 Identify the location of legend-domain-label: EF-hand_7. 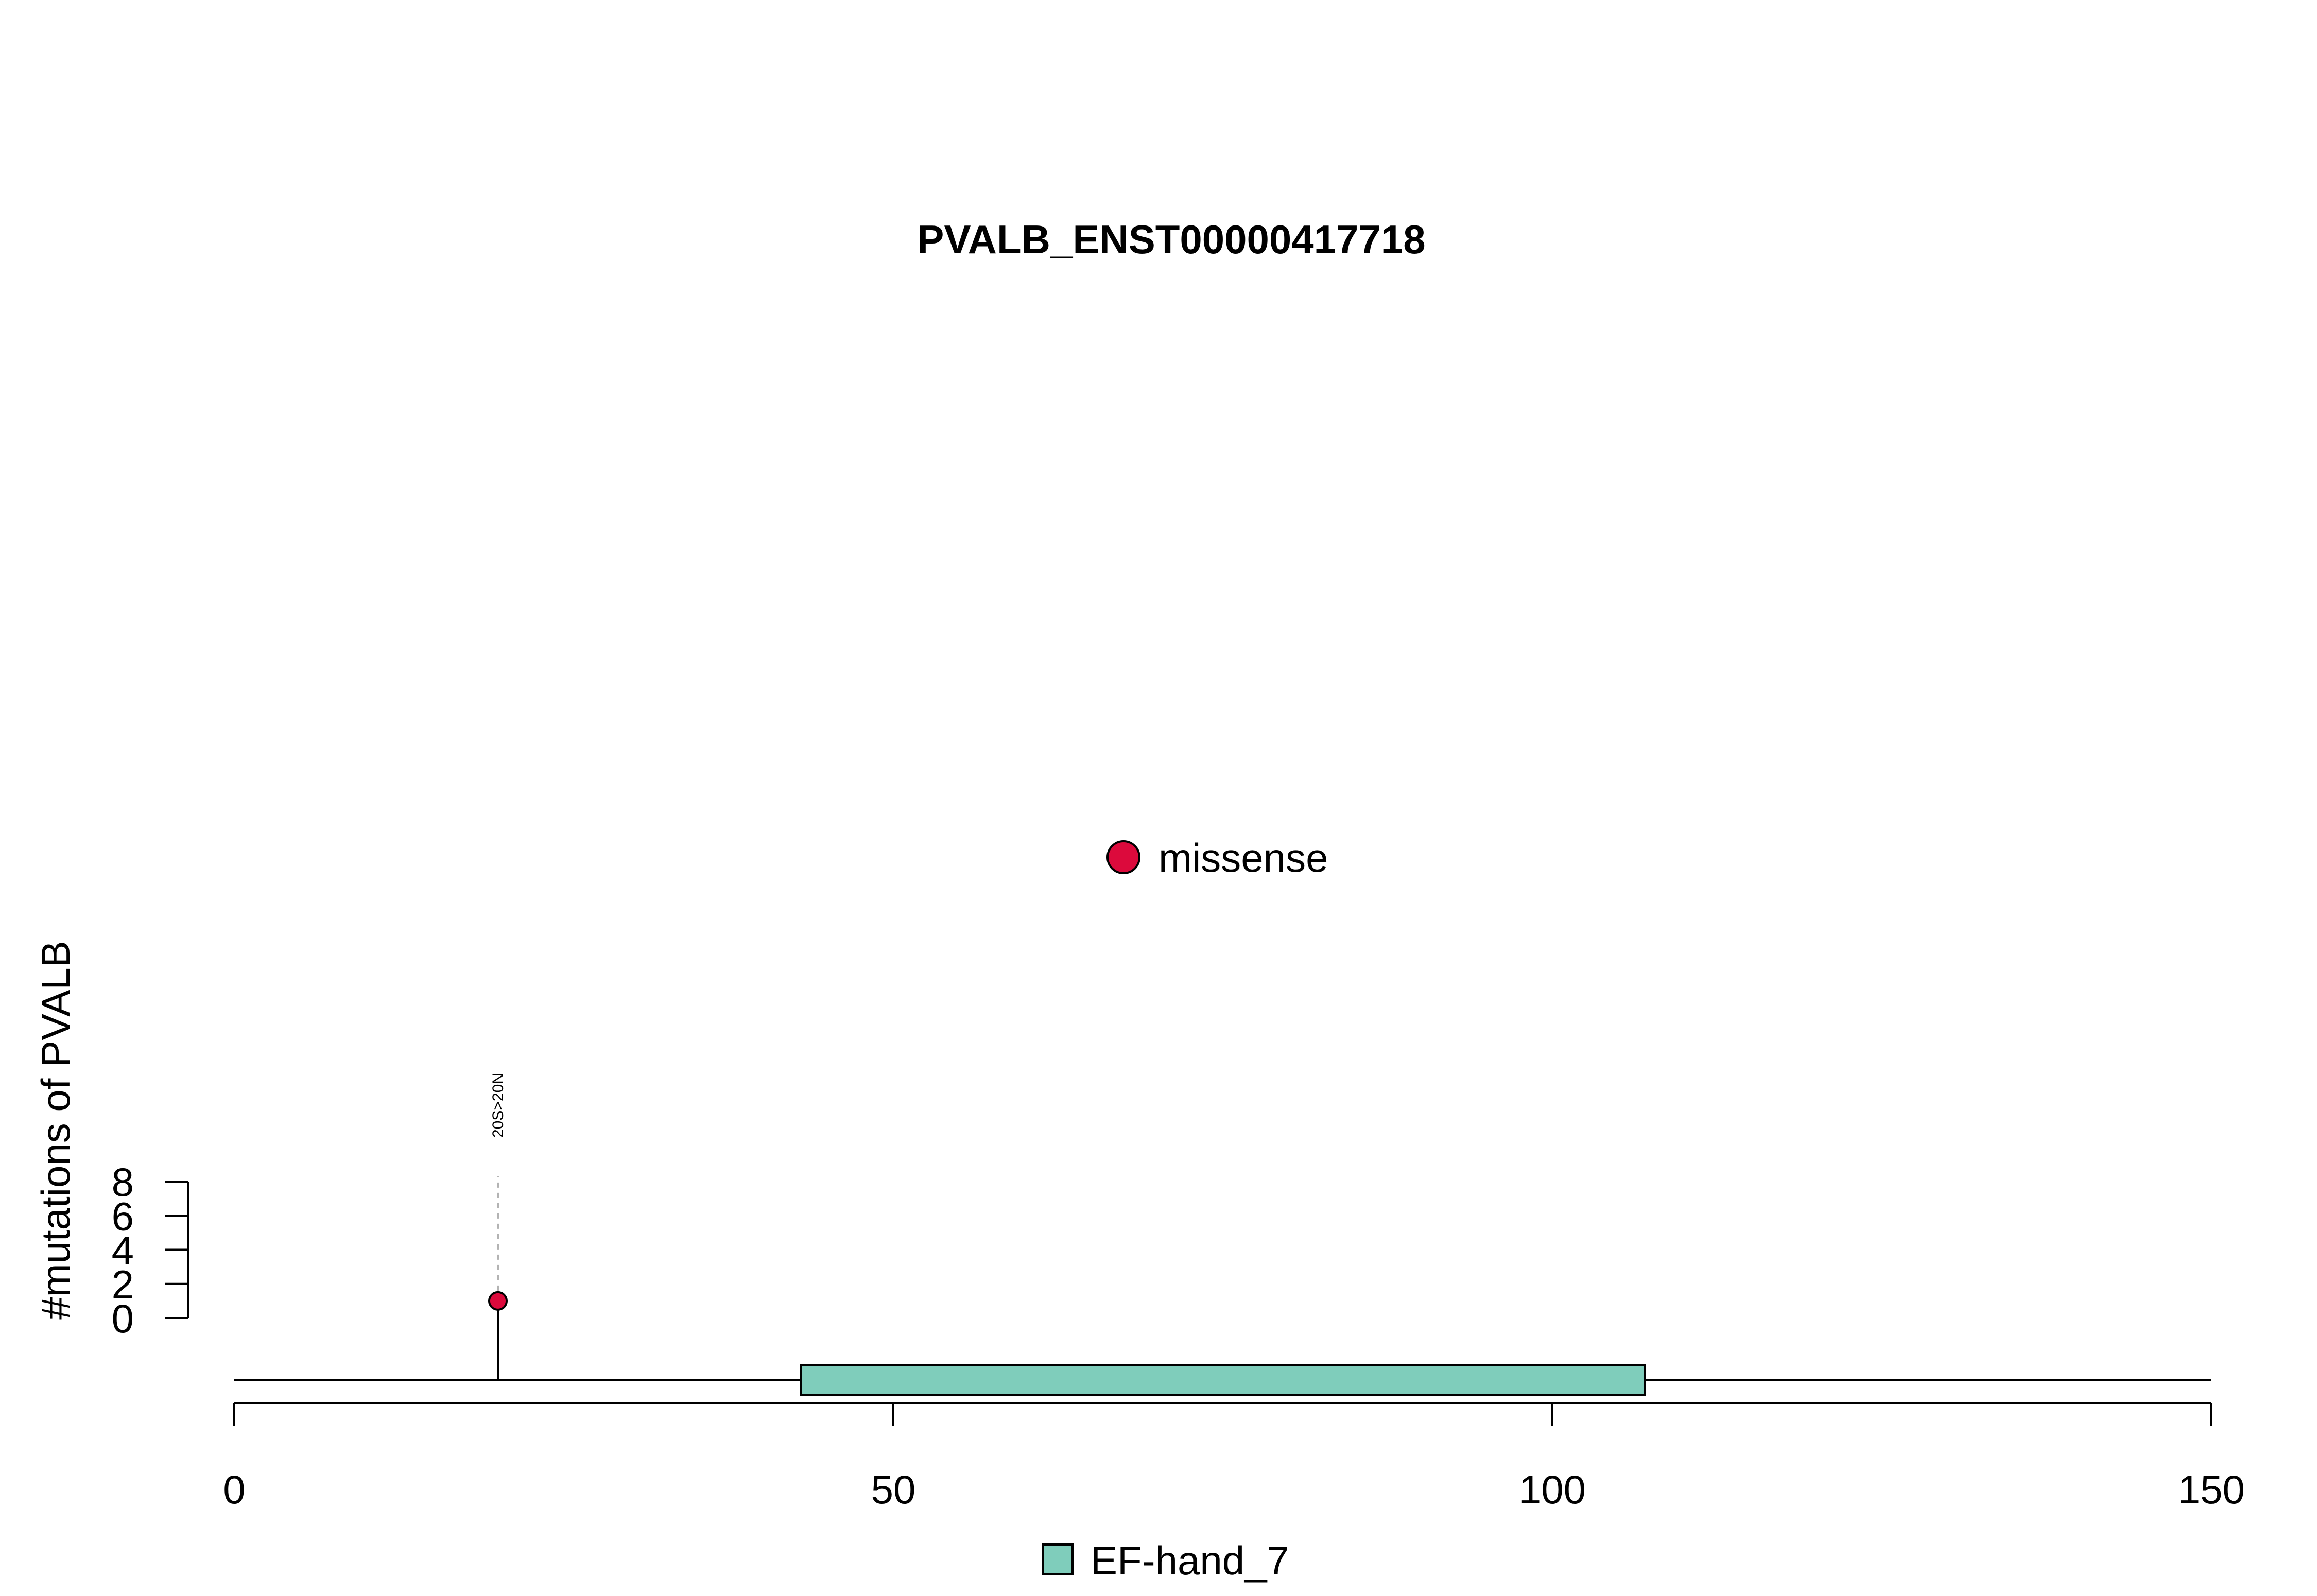
(1190, 1560).